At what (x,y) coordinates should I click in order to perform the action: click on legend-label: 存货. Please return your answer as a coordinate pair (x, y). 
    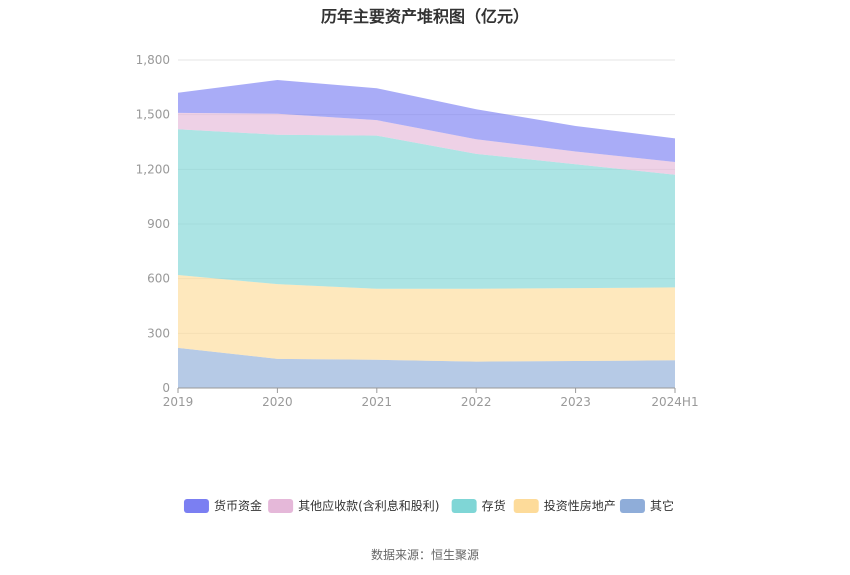
    Looking at the image, I should click on (494, 505).